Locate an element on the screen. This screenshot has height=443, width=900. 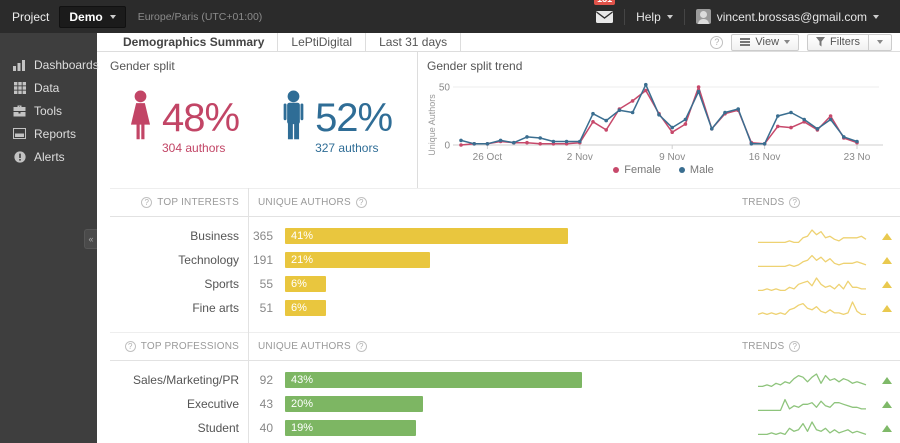
user-menu: vincent.brossas@gmail.com is located at coordinates (787, 16).